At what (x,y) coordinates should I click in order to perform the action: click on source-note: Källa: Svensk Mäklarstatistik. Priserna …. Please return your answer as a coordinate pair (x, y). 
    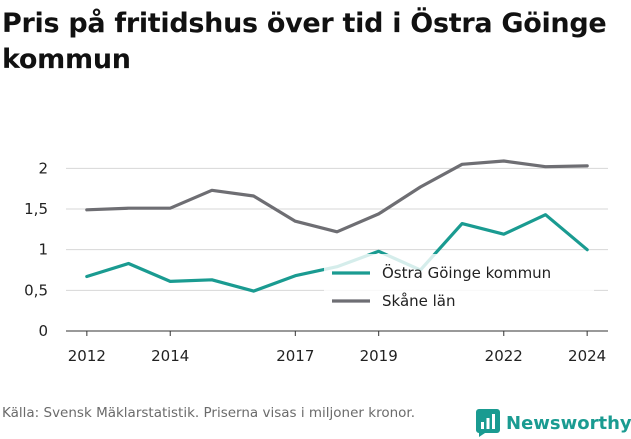
    Looking at the image, I should click on (209, 413).